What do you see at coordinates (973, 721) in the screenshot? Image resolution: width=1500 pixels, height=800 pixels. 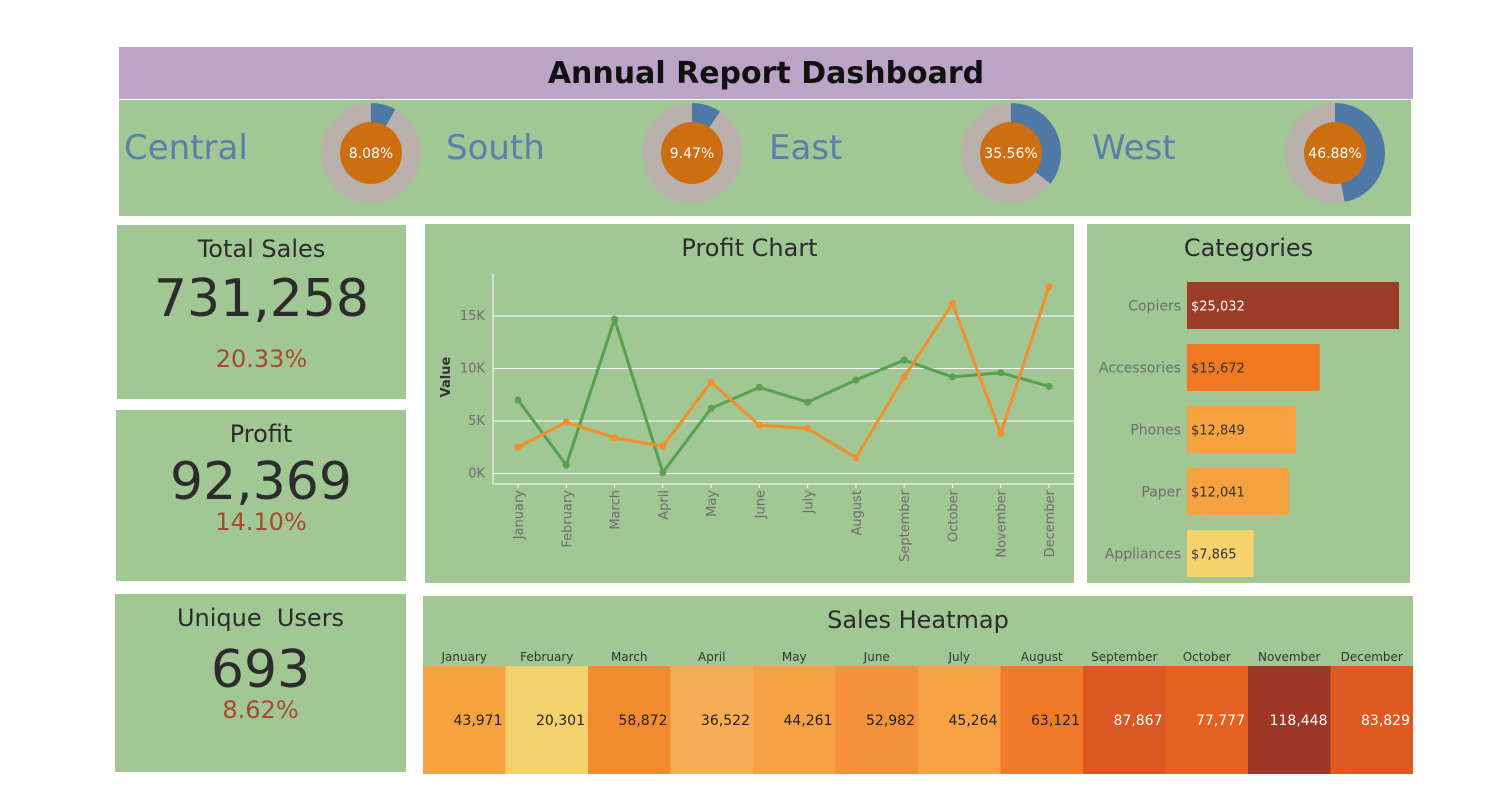 I see `heatmap-cell-value: 45,264` at bounding box center [973, 721].